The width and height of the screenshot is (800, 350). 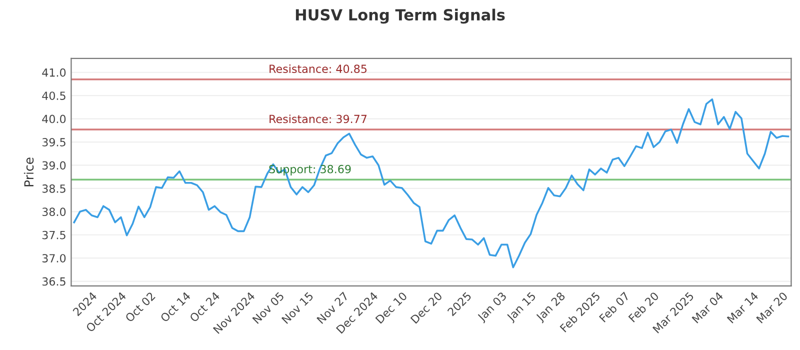 I want to click on x-tick-label: Oct 02, so click(x=140, y=307).